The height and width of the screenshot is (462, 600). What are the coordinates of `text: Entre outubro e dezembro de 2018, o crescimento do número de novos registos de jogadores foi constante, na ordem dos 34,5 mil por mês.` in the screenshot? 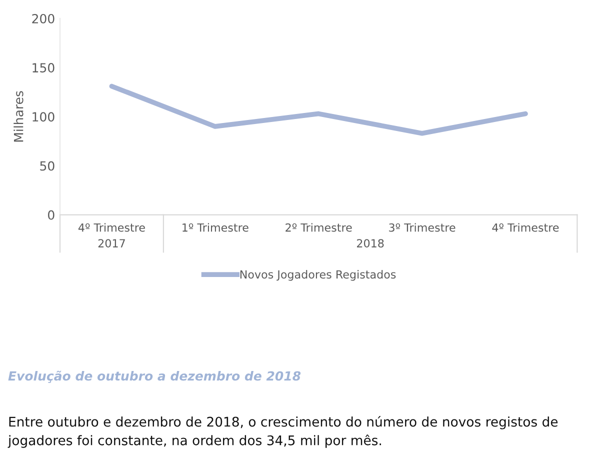 It's located at (283, 432).